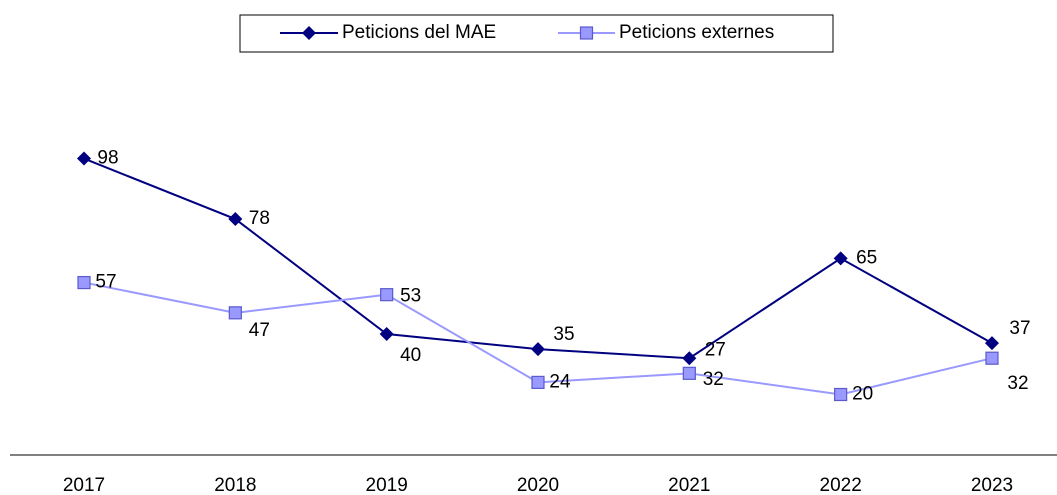  What do you see at coordinates (259, 218) in the screenshot?
I see `data-label: 78` at bounding box center [259, 218].